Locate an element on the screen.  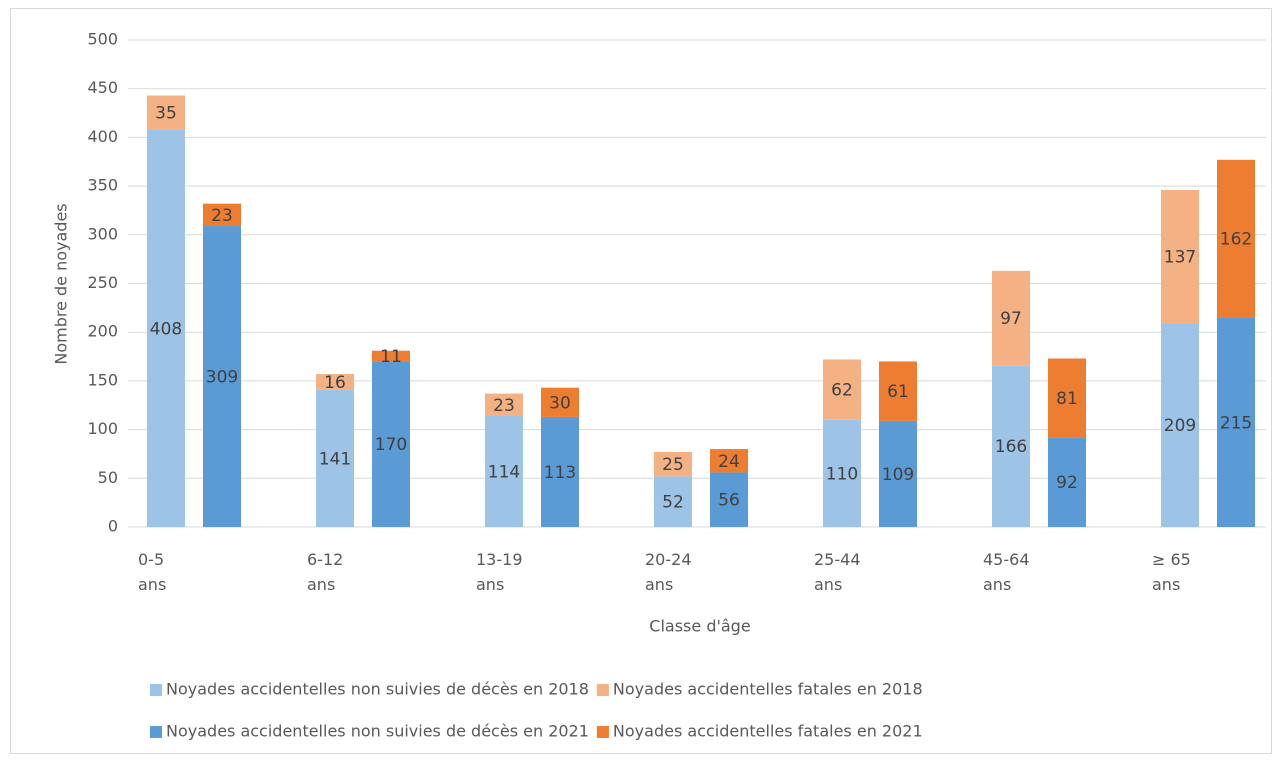
data-label: 113 is located at coordinates (560, 473).